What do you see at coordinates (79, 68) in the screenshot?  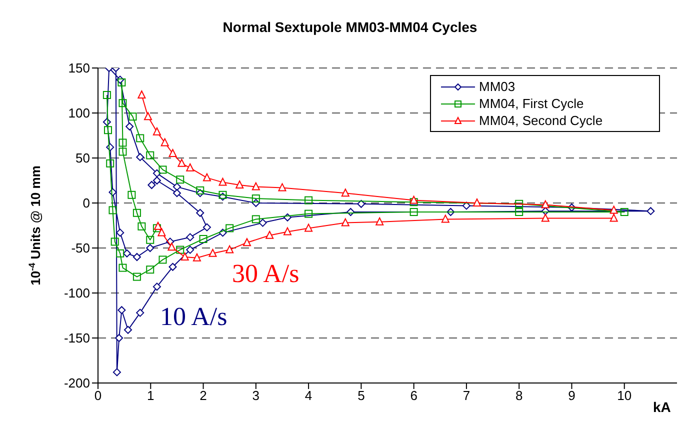 I see `y-tick-label: 150` at bounding box center [79, 68].